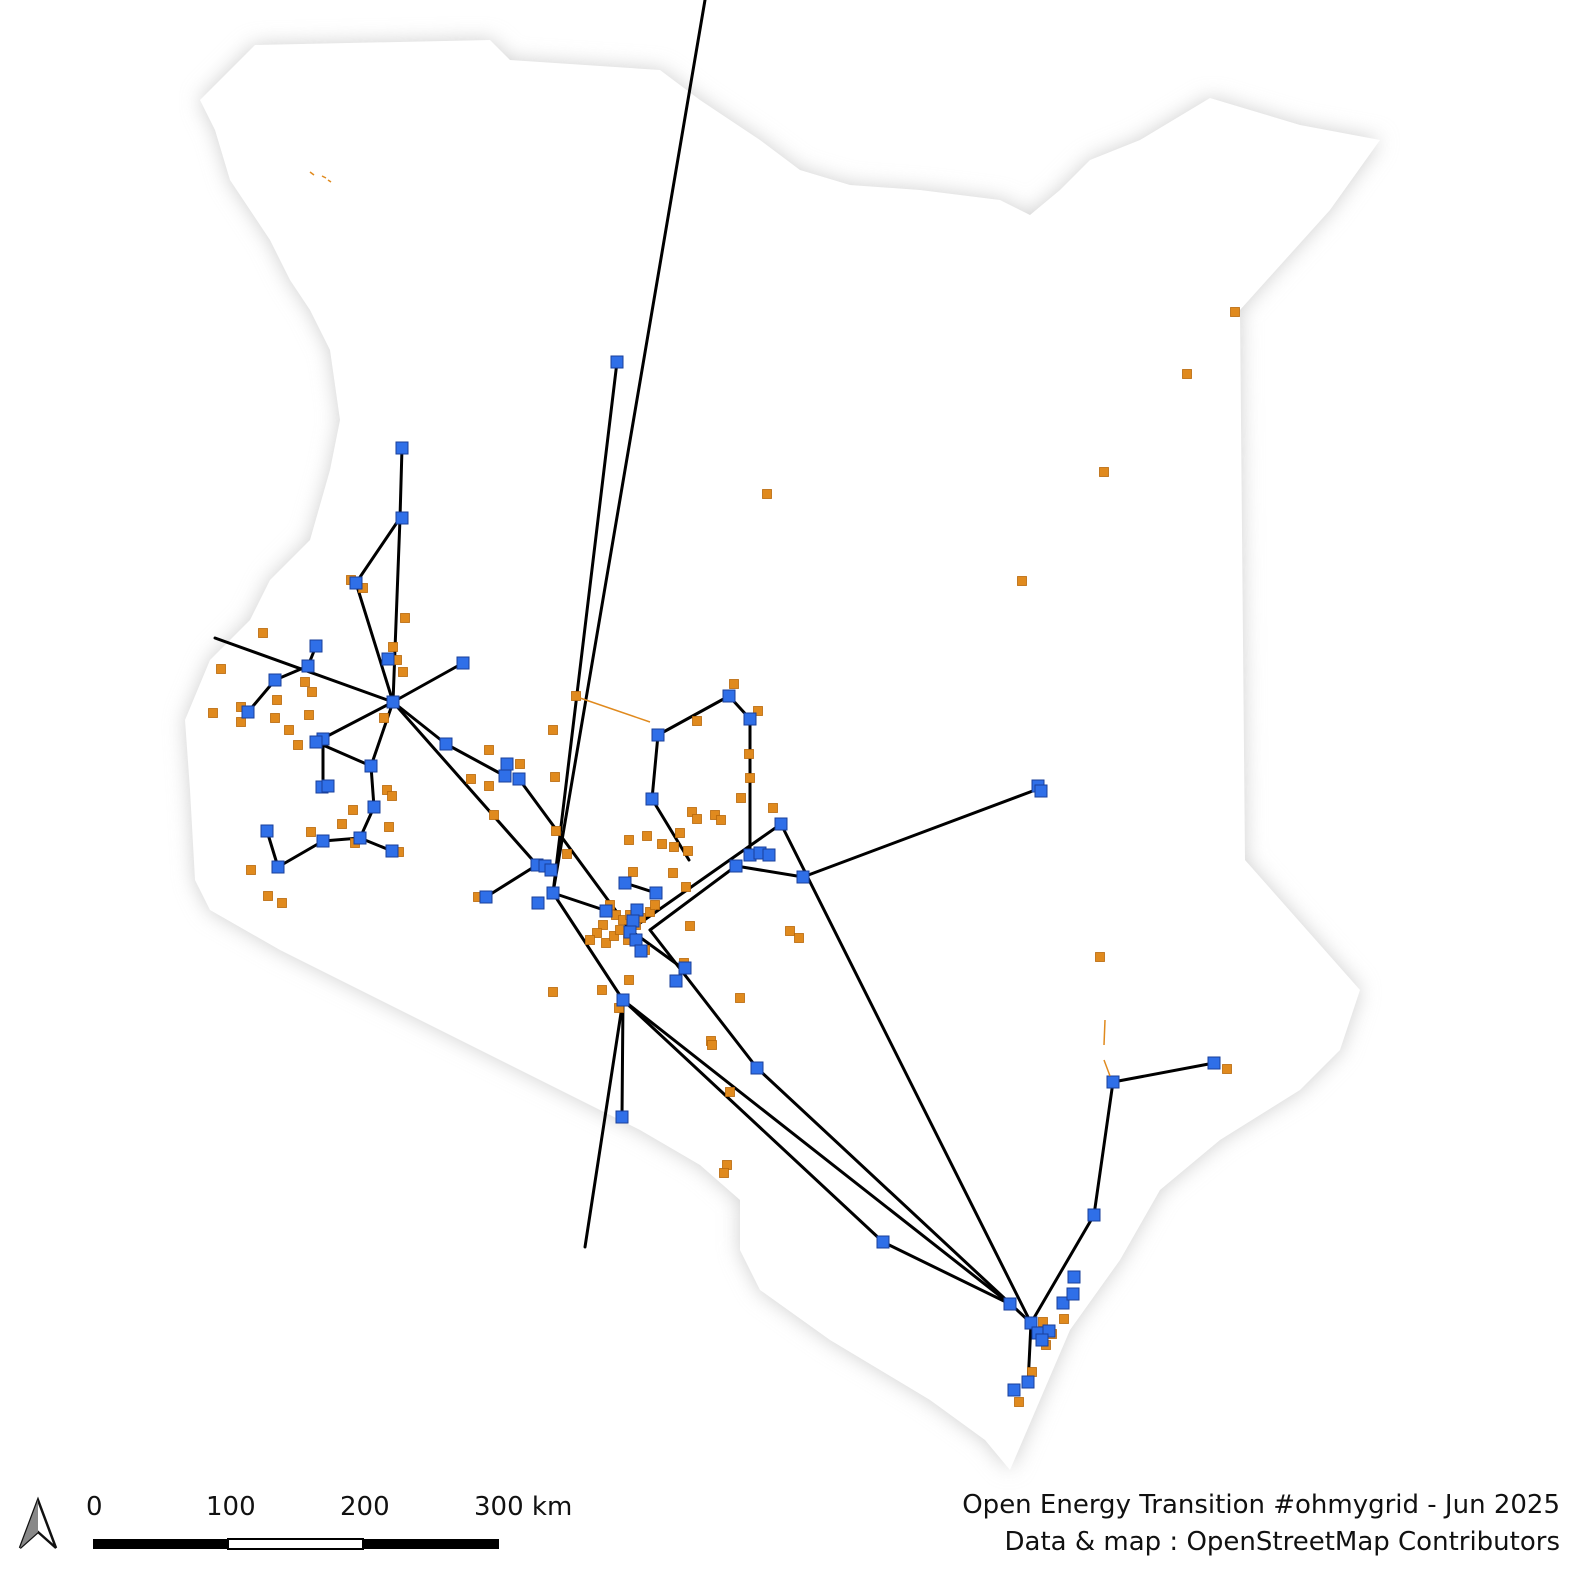 The width and height of the screenshot is (1574, 1574). I want to click on scale-bar-segment, so click(160, 1544).